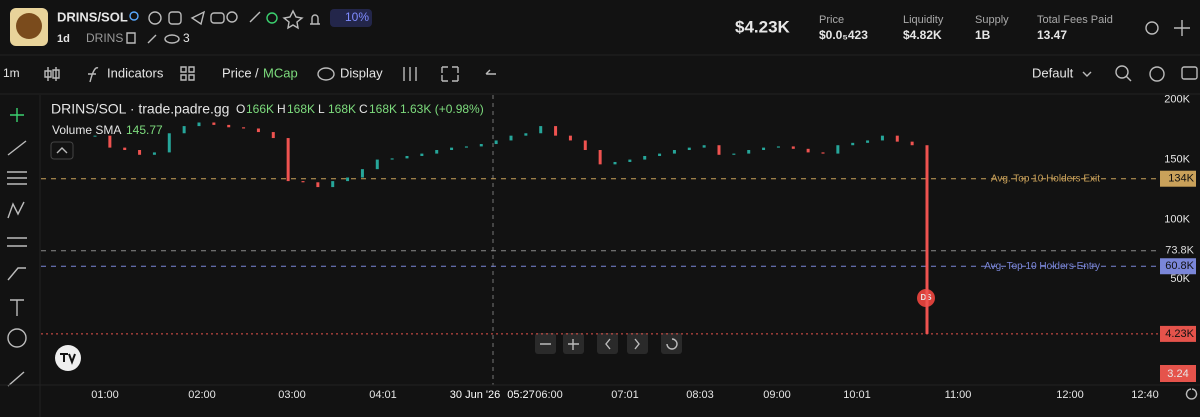 This screenshot has width=1200, height=417. Describe the element at coordinates (86, 130) in the screenshot. I see `volume-label: Volume SMA` at that location.